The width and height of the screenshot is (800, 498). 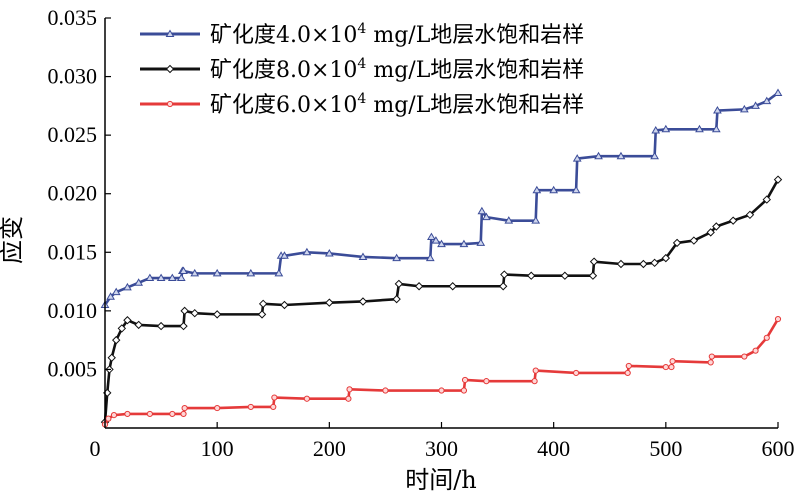 What do you see at coordinates (362, 104) in the screenshot?
I see `legend-entry-3: 矿化度6.0×104 mg/L地层水饱和岩样` at bounding box center [362, 104].